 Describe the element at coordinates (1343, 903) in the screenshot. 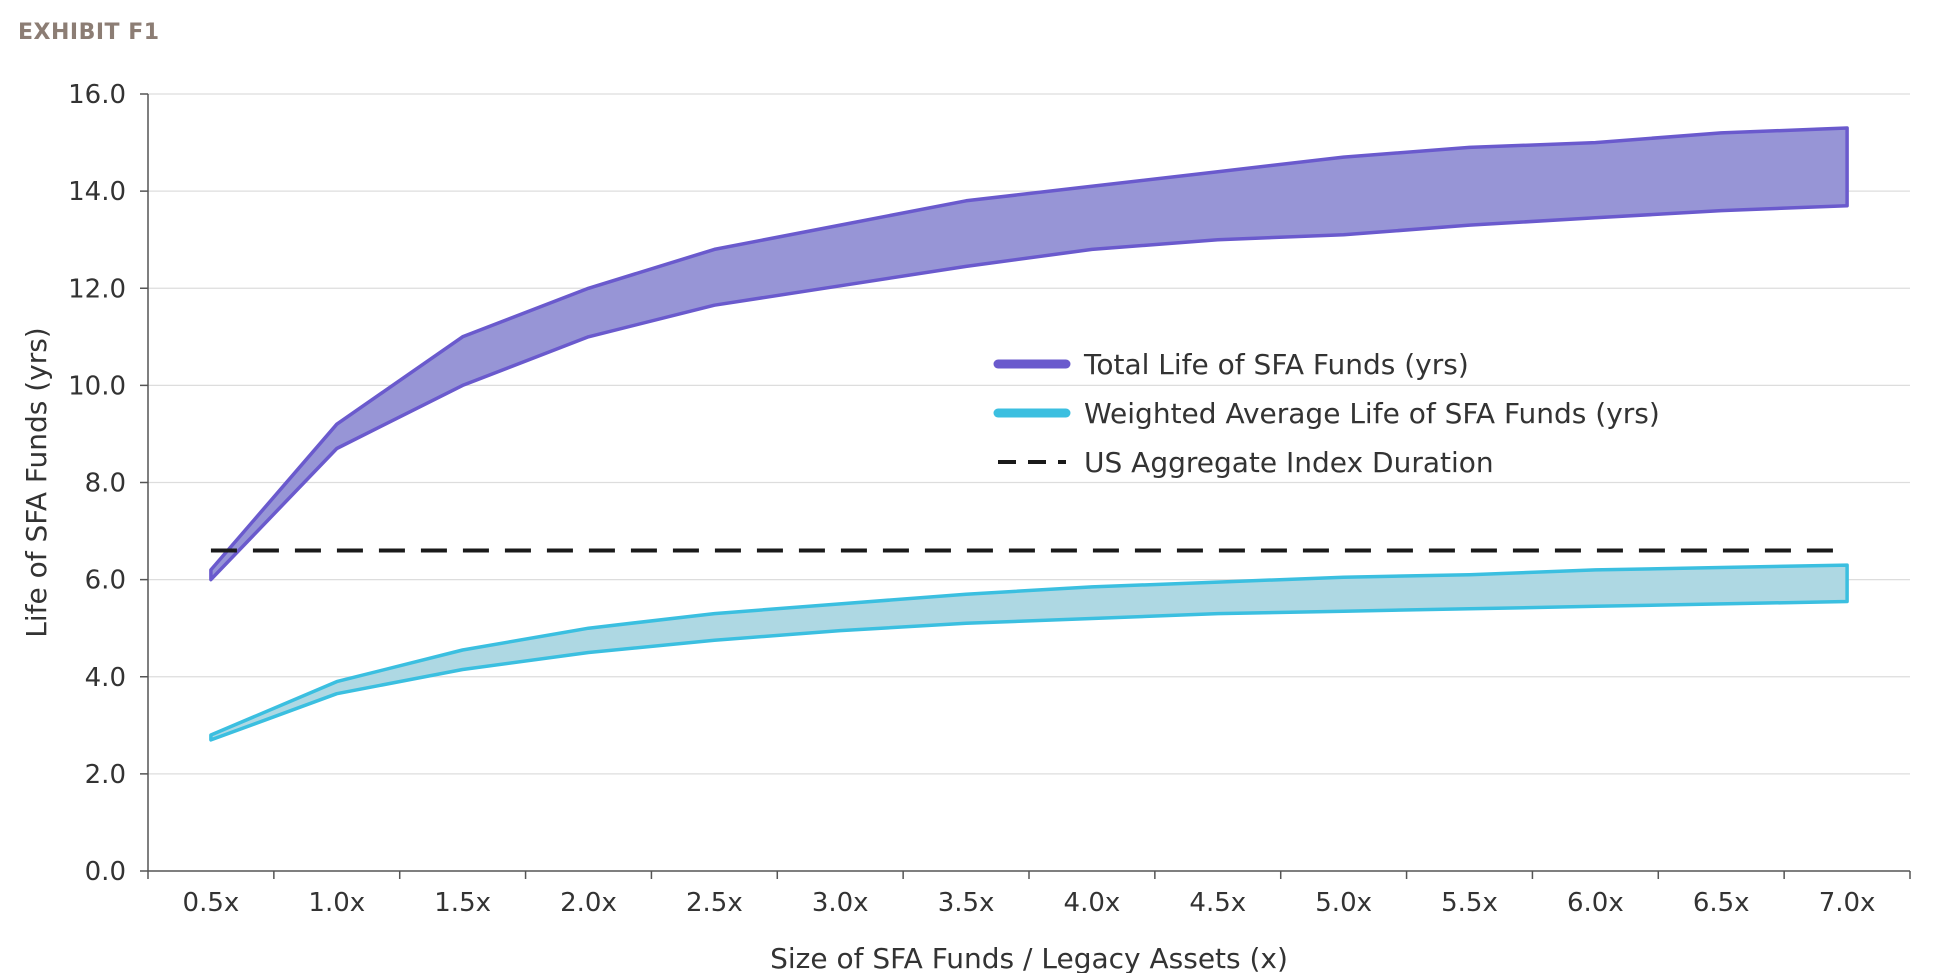

I see `x-tick-label: 5.0x` at that location.